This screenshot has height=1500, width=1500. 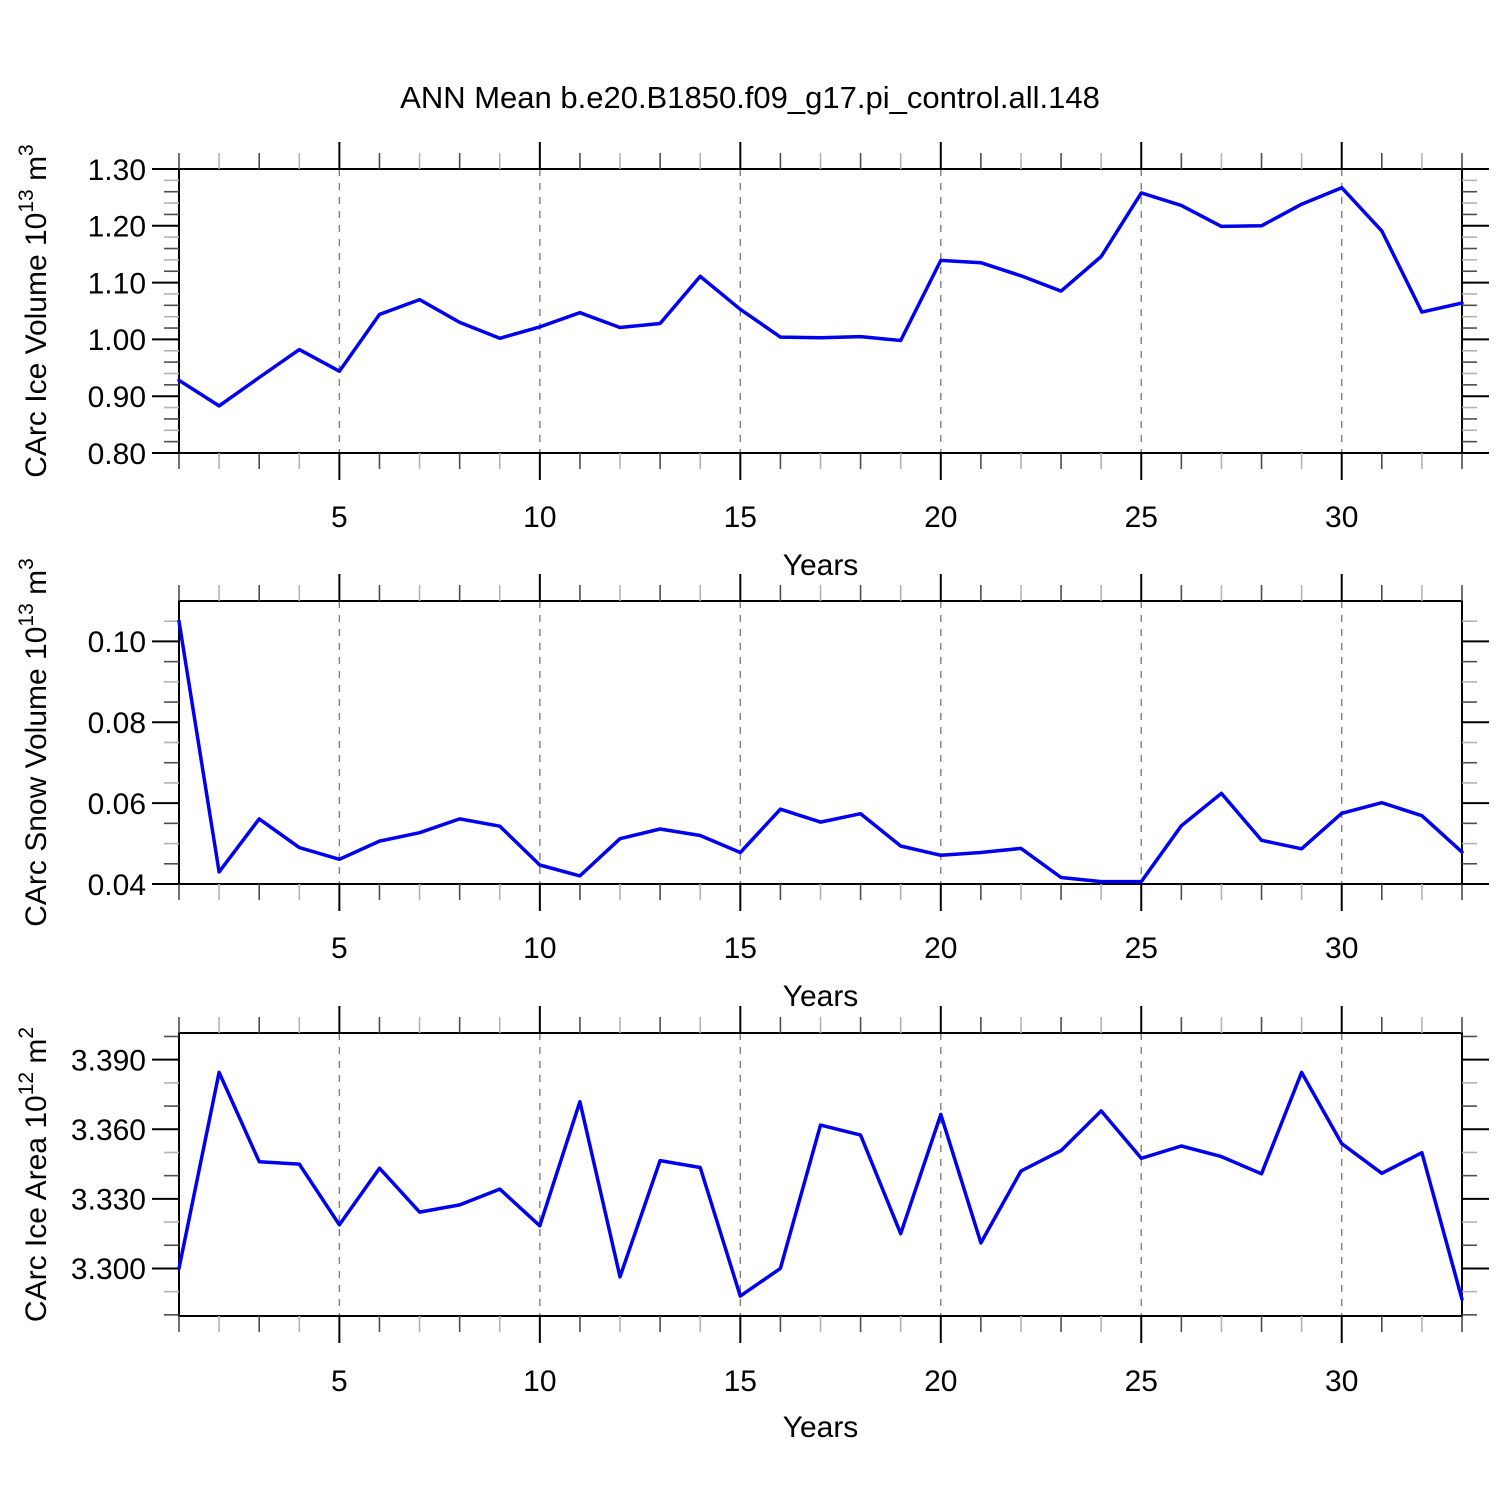 I want to click on y-tick-label: 0.10, so click(x=117, y=642).